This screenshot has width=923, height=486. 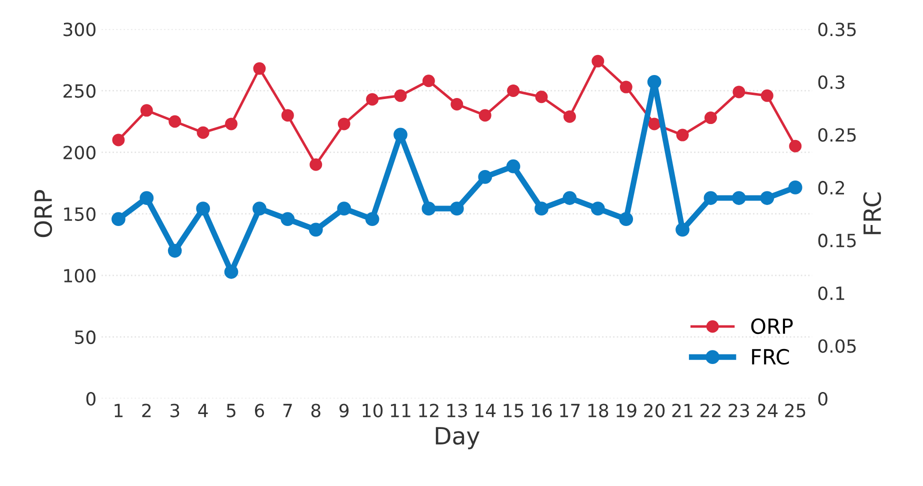 What do you see at coordinates (654, 411) in the screenshot?
I see `x-tick-label: 20` at bounding box center [654, 411].